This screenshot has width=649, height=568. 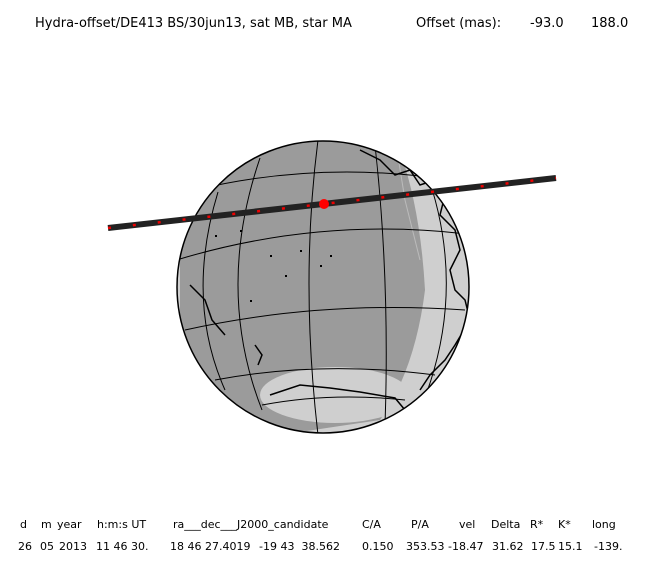 I want to click on column-header: year, so click(x=69, y=524).